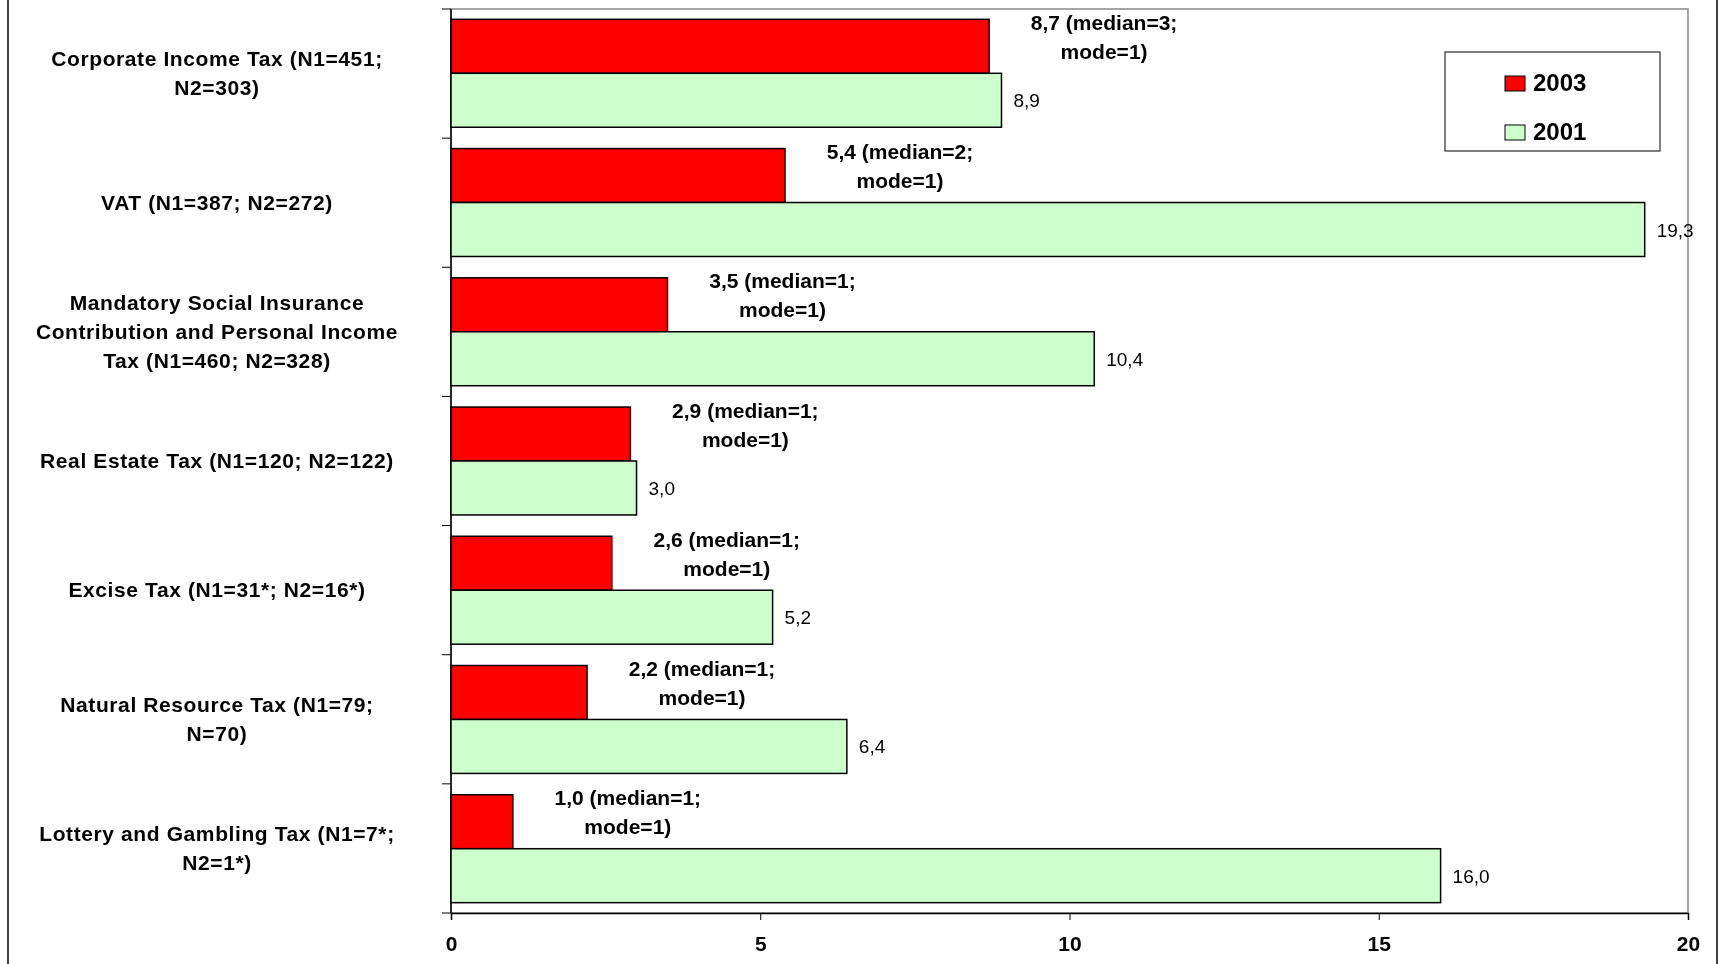 The width and height of the screenshot is (1724, 964). What do you see at coordinates (1688, 943) in the screenshot?
I see `x-tick-label: 20` at bounding box center [1688, 943].